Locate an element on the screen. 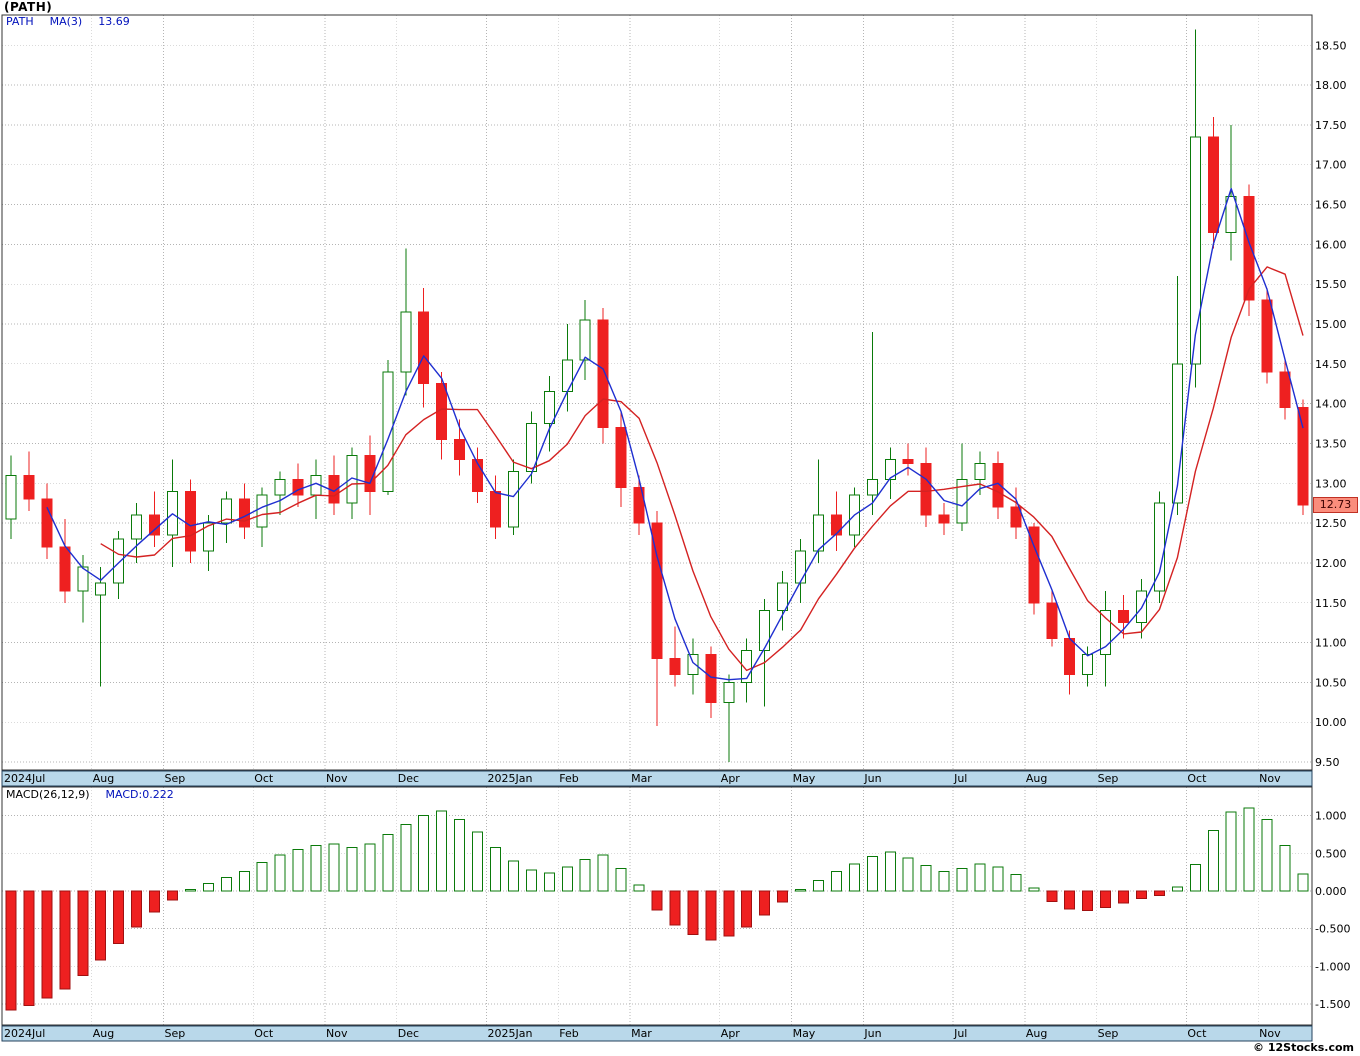  macd-legend: MACD(26,12,9) MACD:0.222 is located at coordinates (90, 794).